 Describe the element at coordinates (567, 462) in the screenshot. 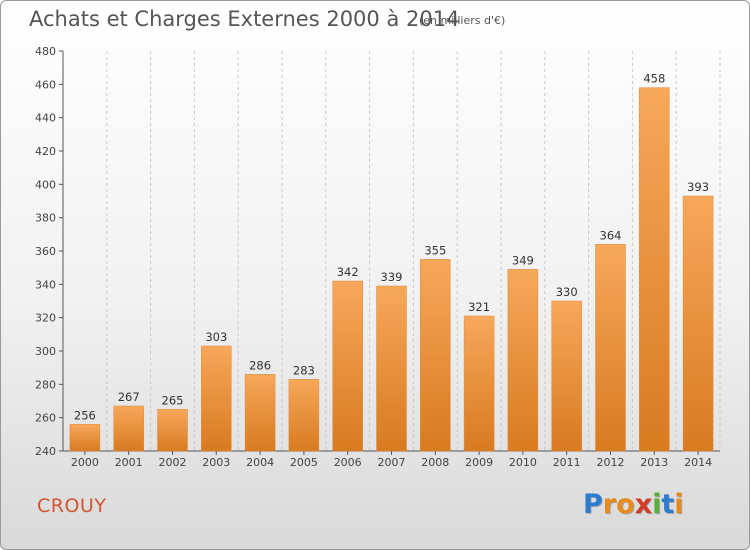

I see `x-tick-label: 2011` at that location.